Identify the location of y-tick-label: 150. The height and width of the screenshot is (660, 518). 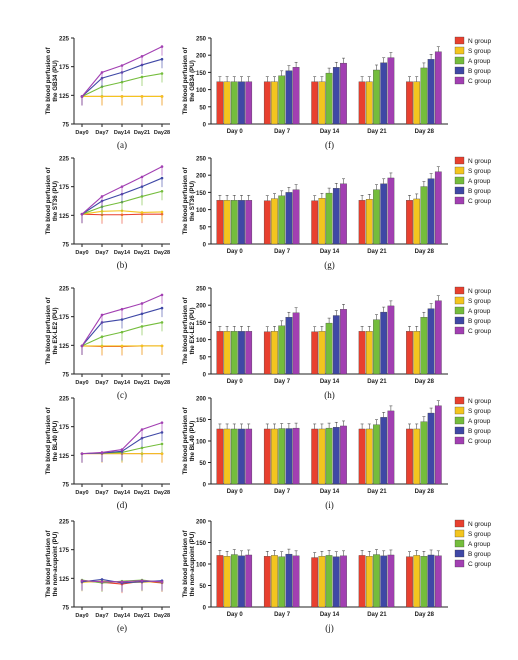
(201, 194).